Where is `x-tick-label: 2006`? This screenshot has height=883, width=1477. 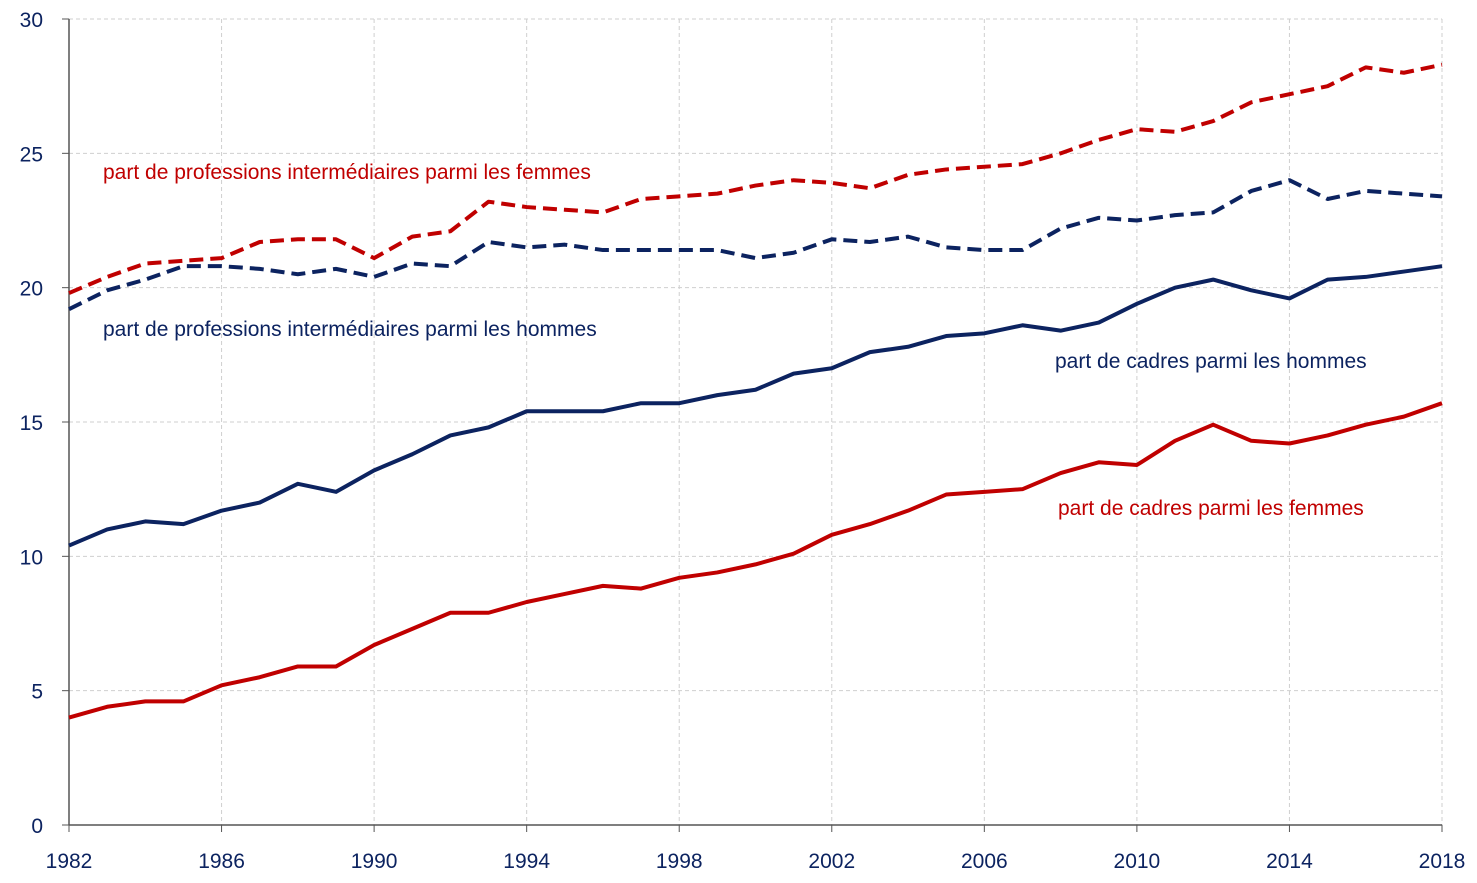
x-tick-label: 2006 is located at coordinates (984, 861).